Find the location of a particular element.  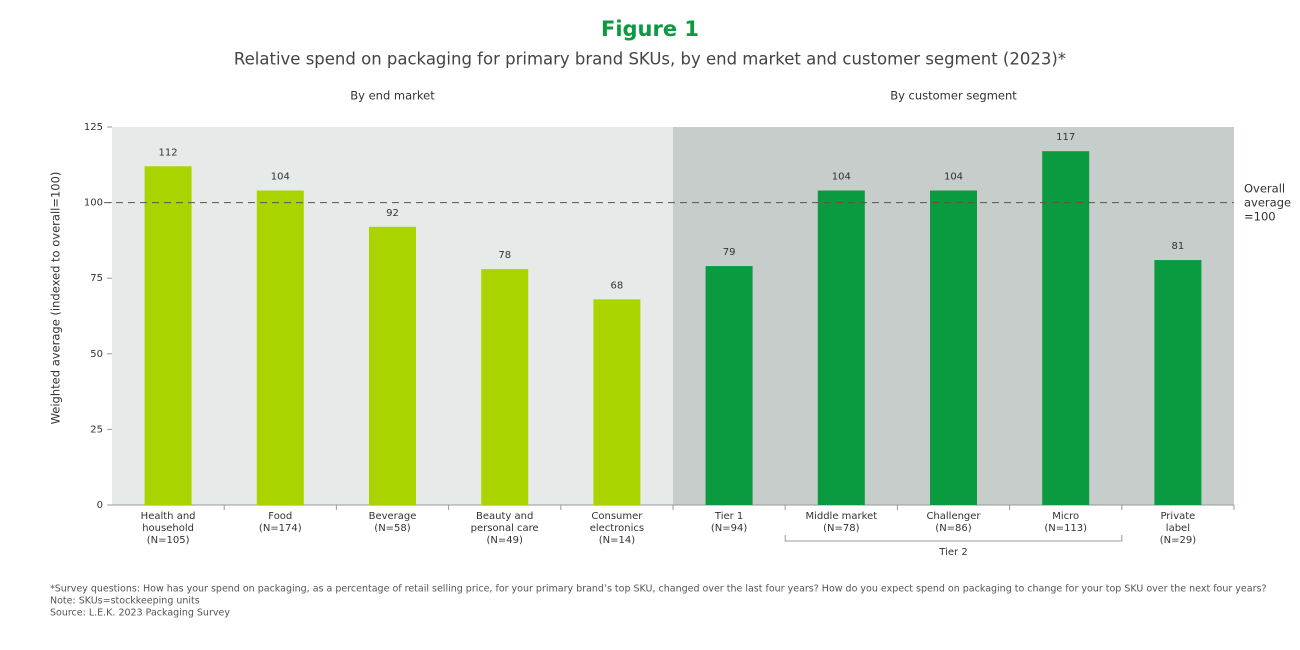

value-label: 81 is located at coordinates (1178, 246).